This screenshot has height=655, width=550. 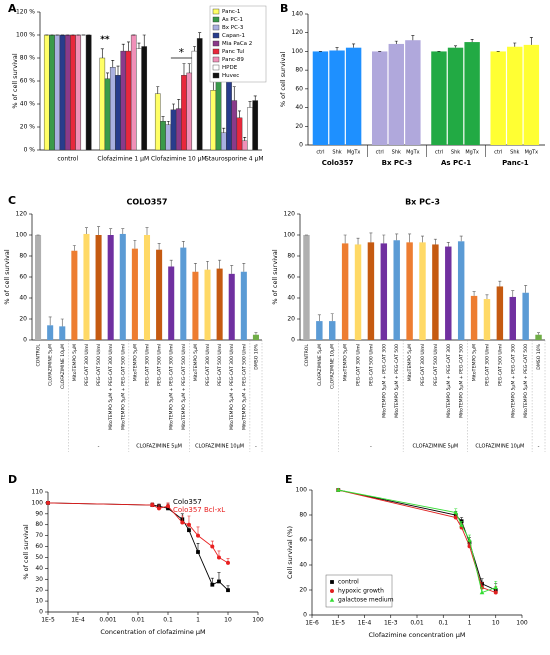 I want to click on panel-label: A, so click(x=12, y=8).